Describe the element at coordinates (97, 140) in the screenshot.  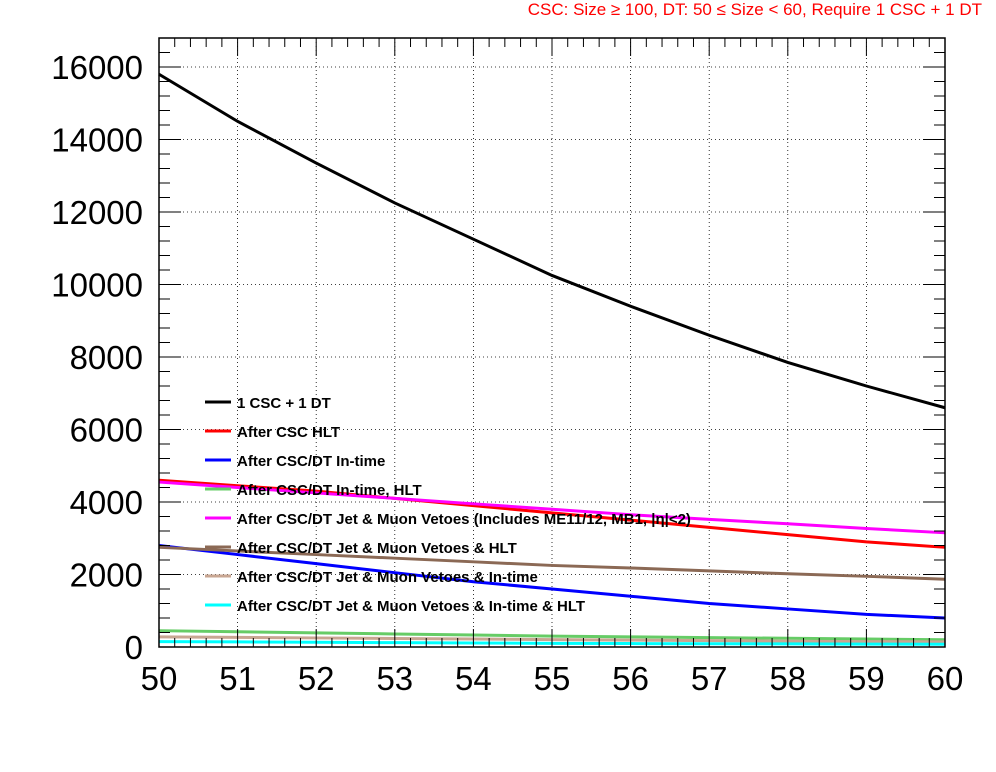
I see `y-tick-label: 14000` at that location.